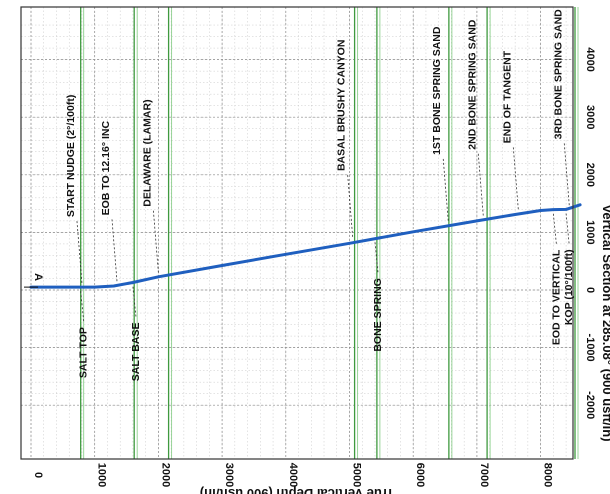  I want to click on annotation-label: SALT BASE, so click(136, 352).